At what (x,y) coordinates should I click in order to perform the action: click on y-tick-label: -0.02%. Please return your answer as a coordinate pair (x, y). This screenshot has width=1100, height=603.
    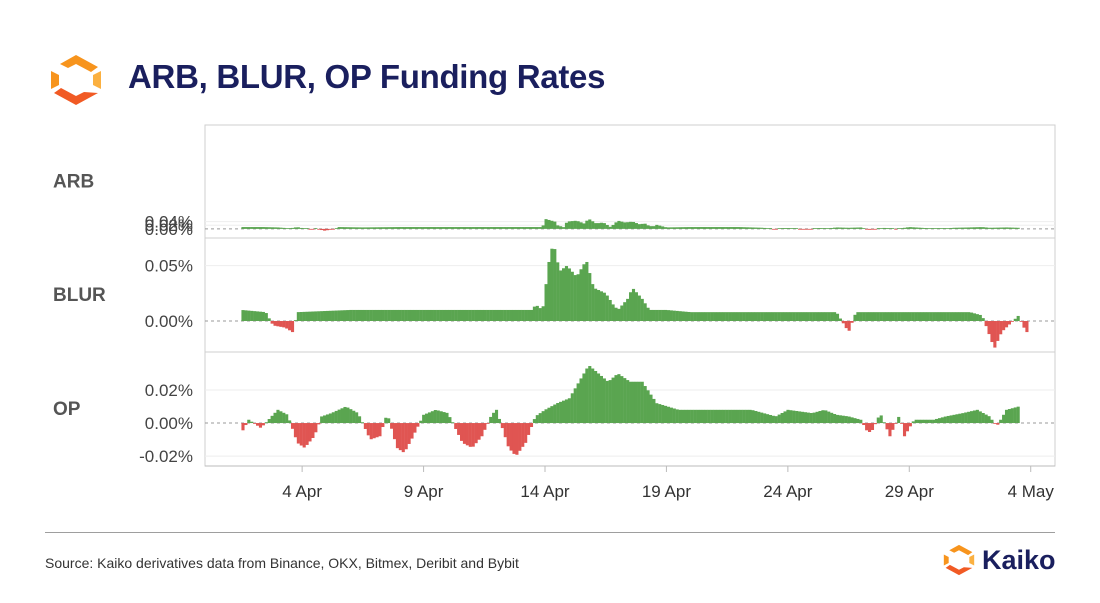
    Looking at the image, I should click on (166, 456).